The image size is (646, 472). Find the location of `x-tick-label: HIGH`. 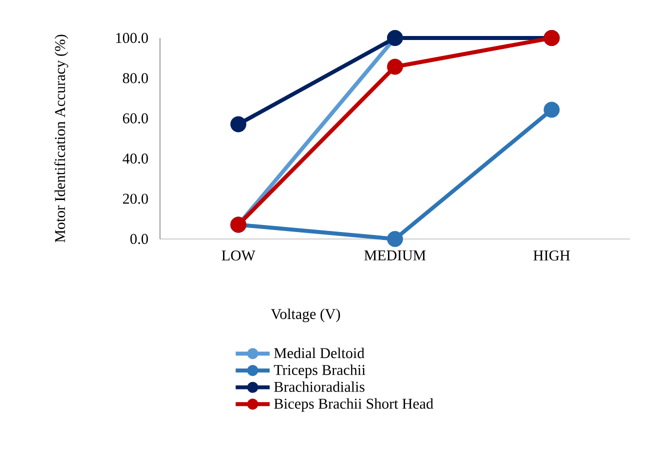

x-tick-label: HIGH is located at coordinates (551, 255).